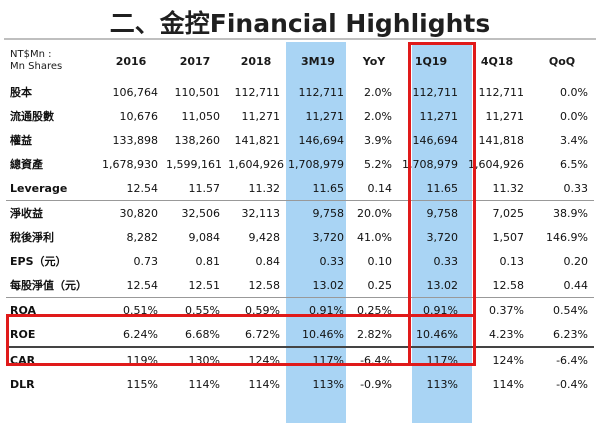 The width and height of the screenshot is (600, 429). Describe the element at coordinates (52, 212) in the screenshot. I see `row-label: 淨收益` at that location.